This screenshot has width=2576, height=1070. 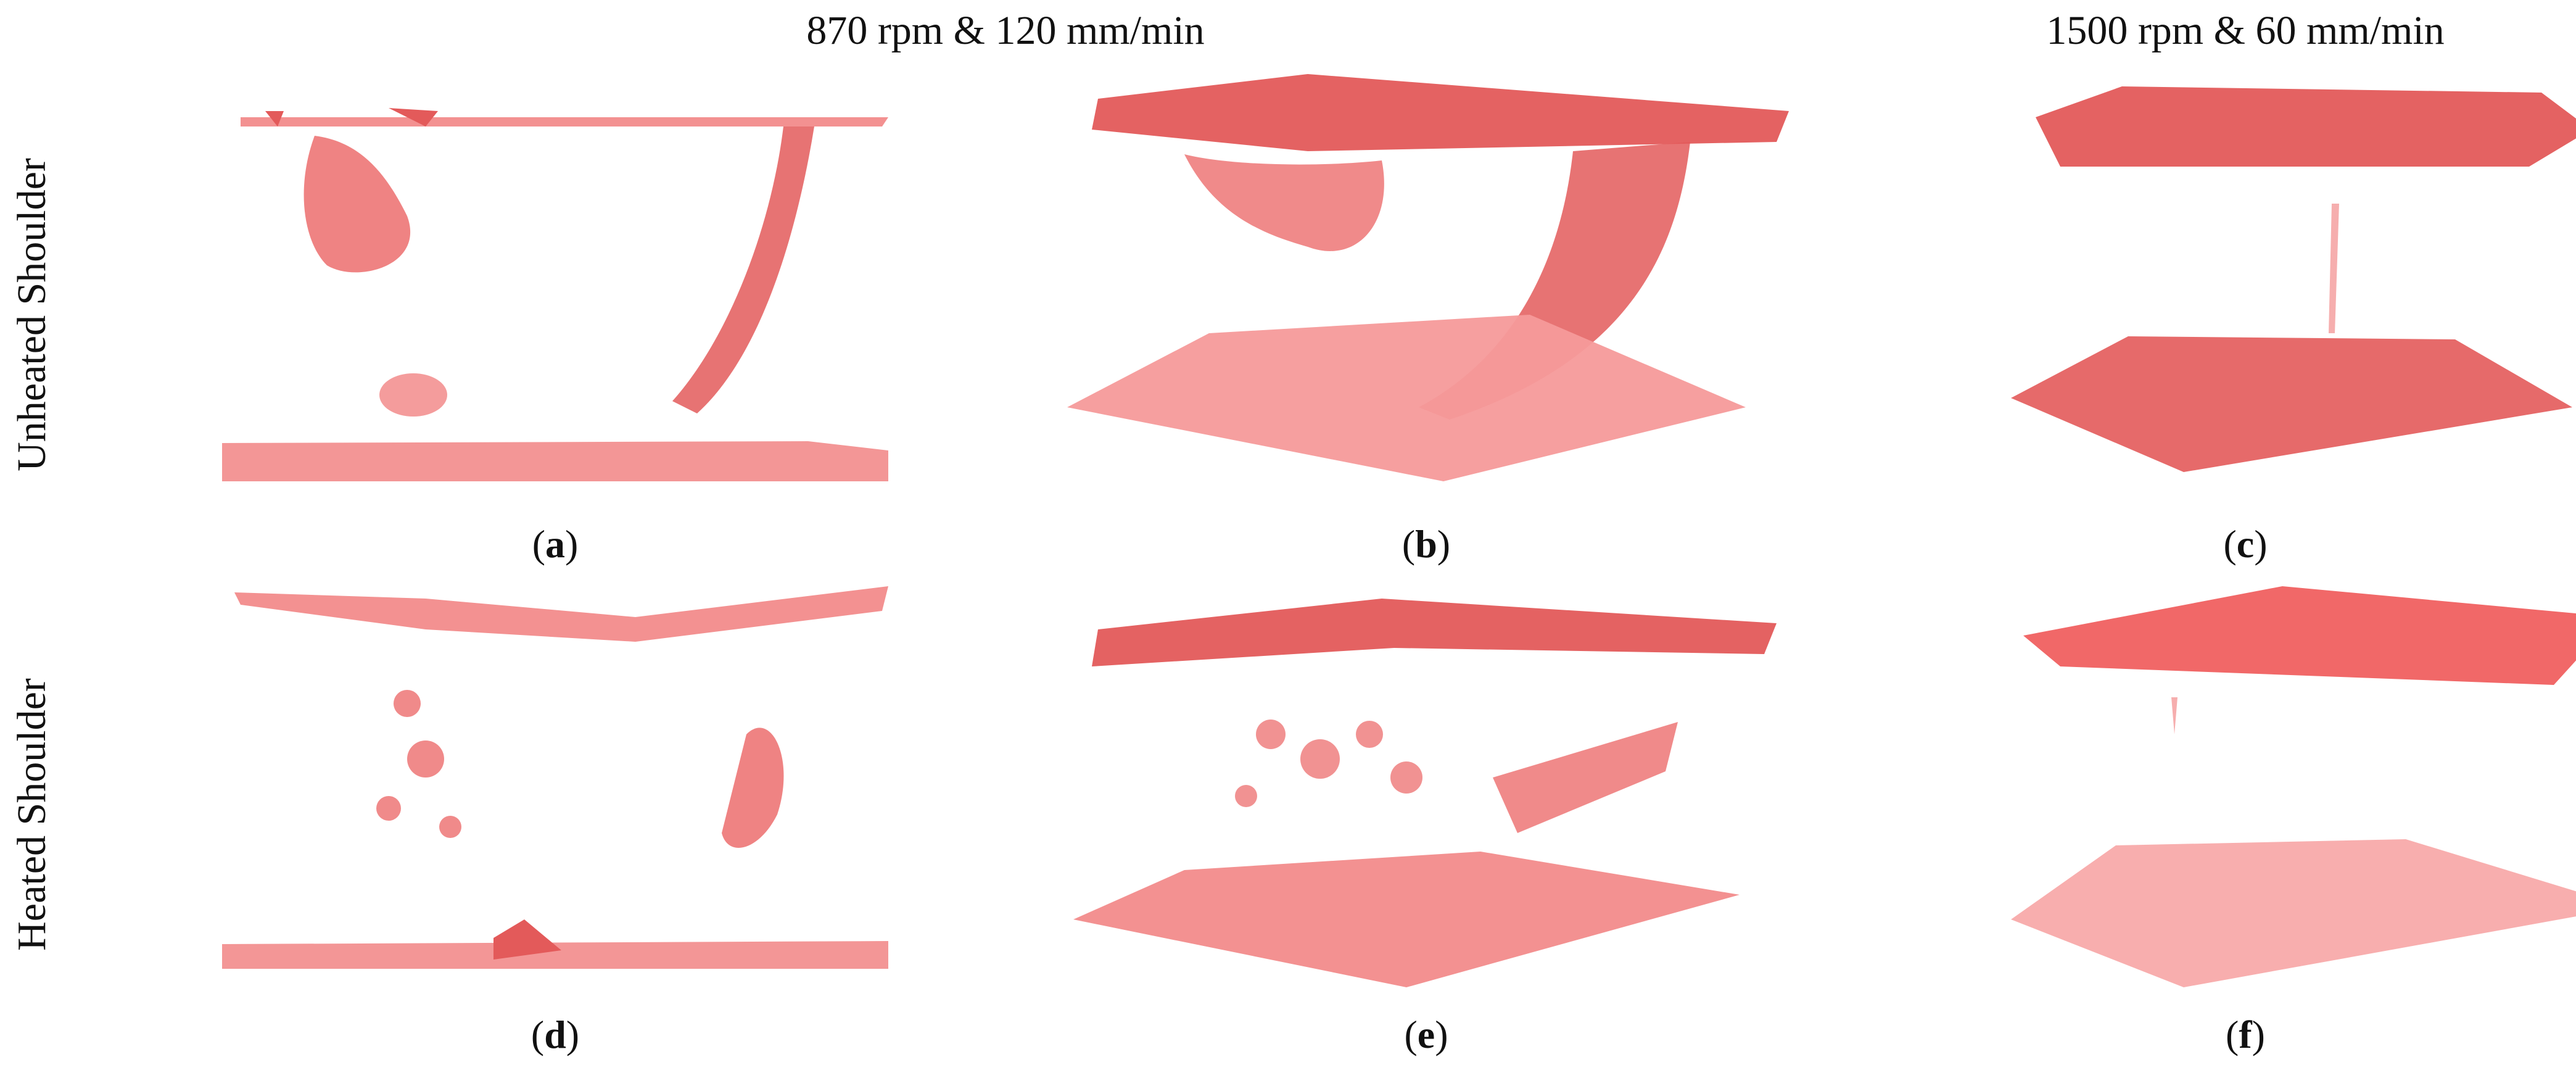 What do you see at coordinates (31, 314) in the screenshot?
I see `row-label-unheated: Unheated Shoulder` at bounding box center [31, 314].